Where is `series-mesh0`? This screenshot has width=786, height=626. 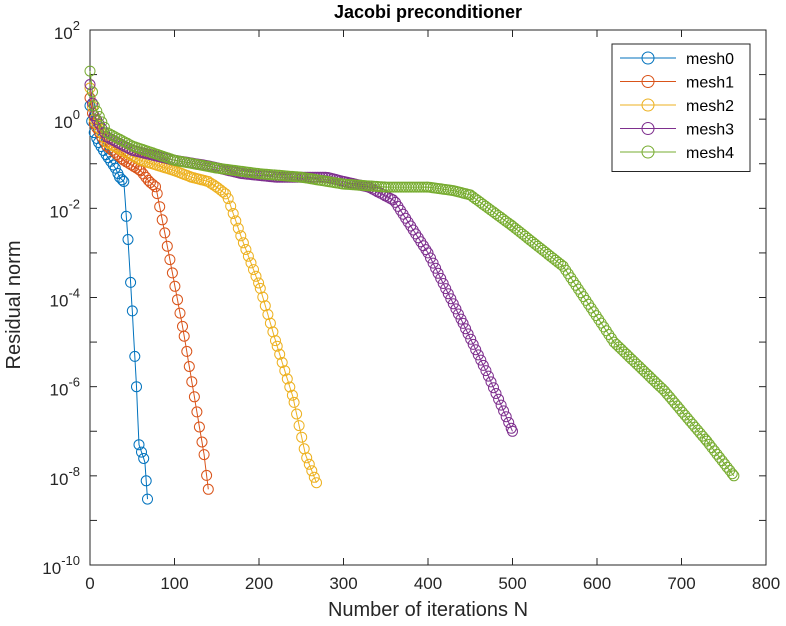 series-mesh0 is located at coordinates (118, 302).